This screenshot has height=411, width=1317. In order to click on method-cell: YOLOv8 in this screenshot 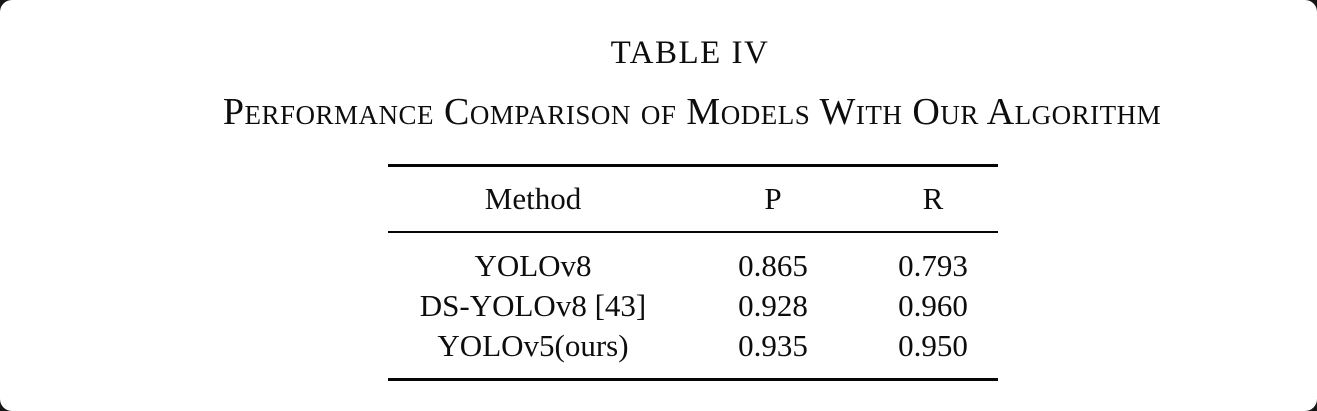, I will do `click(533, 265)`.